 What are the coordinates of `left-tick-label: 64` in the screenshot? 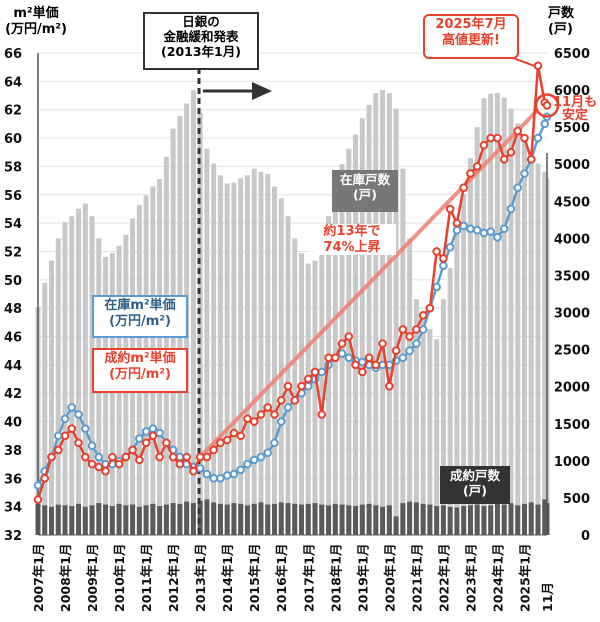 It's located at (13, 82).